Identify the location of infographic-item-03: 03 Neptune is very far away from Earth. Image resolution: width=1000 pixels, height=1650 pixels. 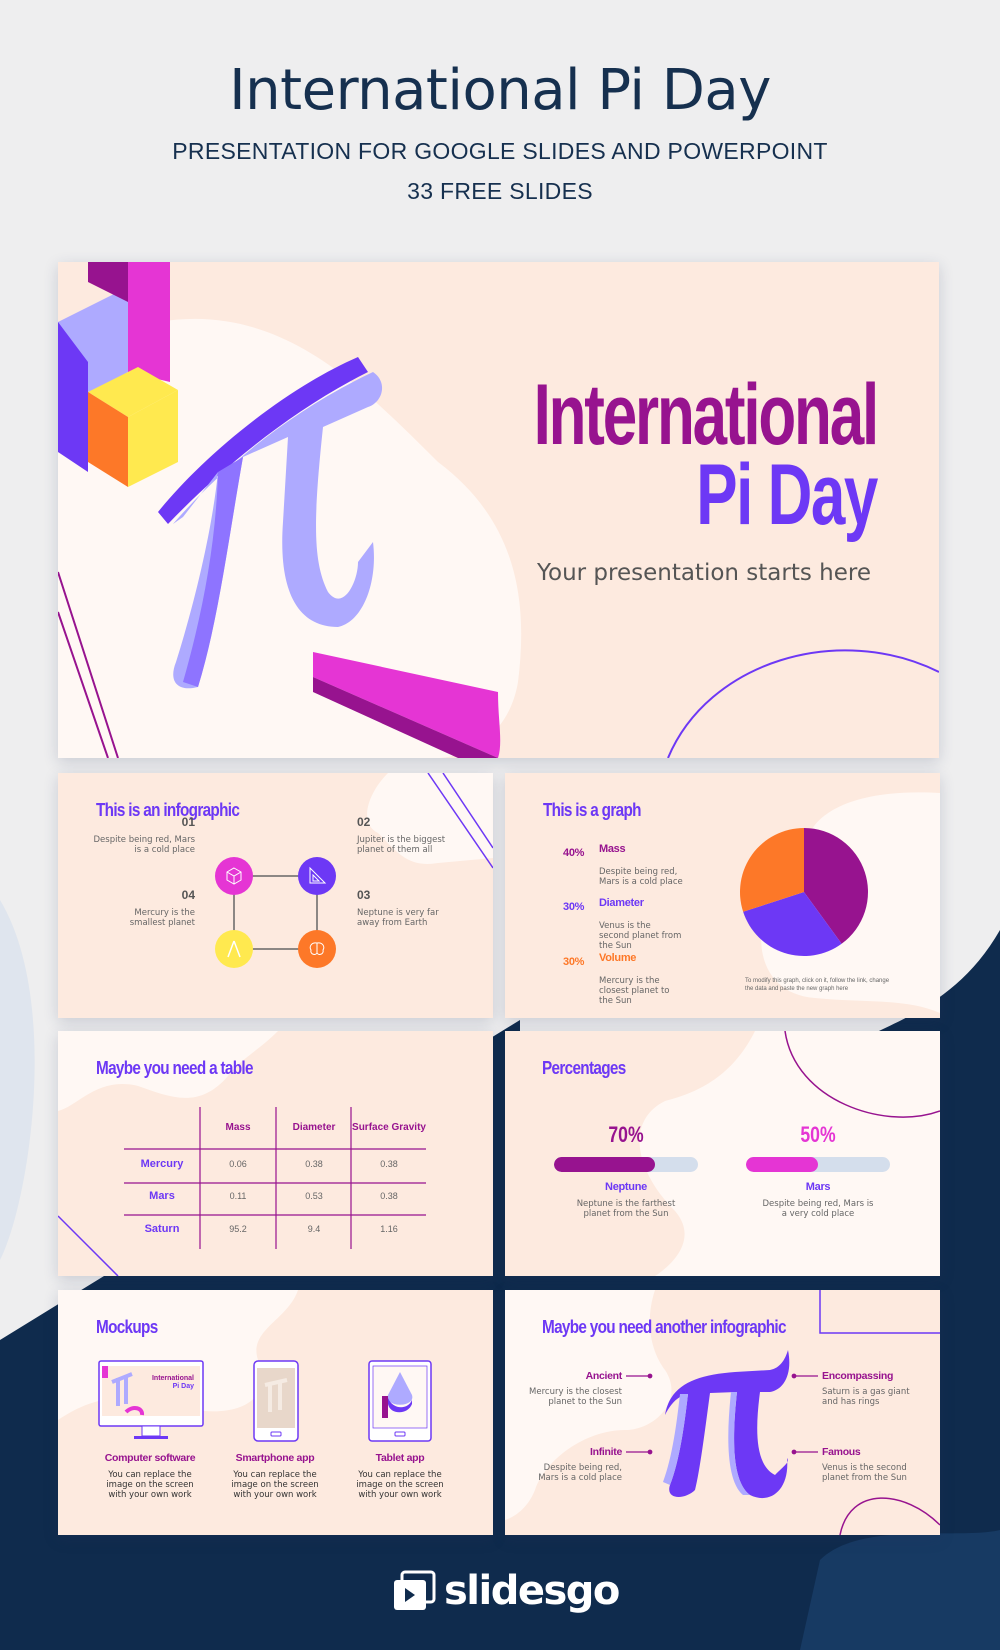
(398, 908).